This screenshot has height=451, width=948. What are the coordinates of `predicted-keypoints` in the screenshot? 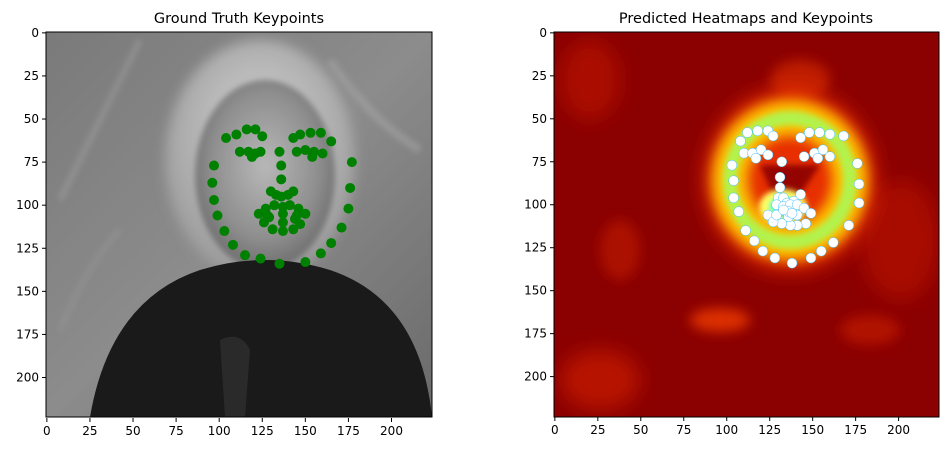 It's located at (795, 197).